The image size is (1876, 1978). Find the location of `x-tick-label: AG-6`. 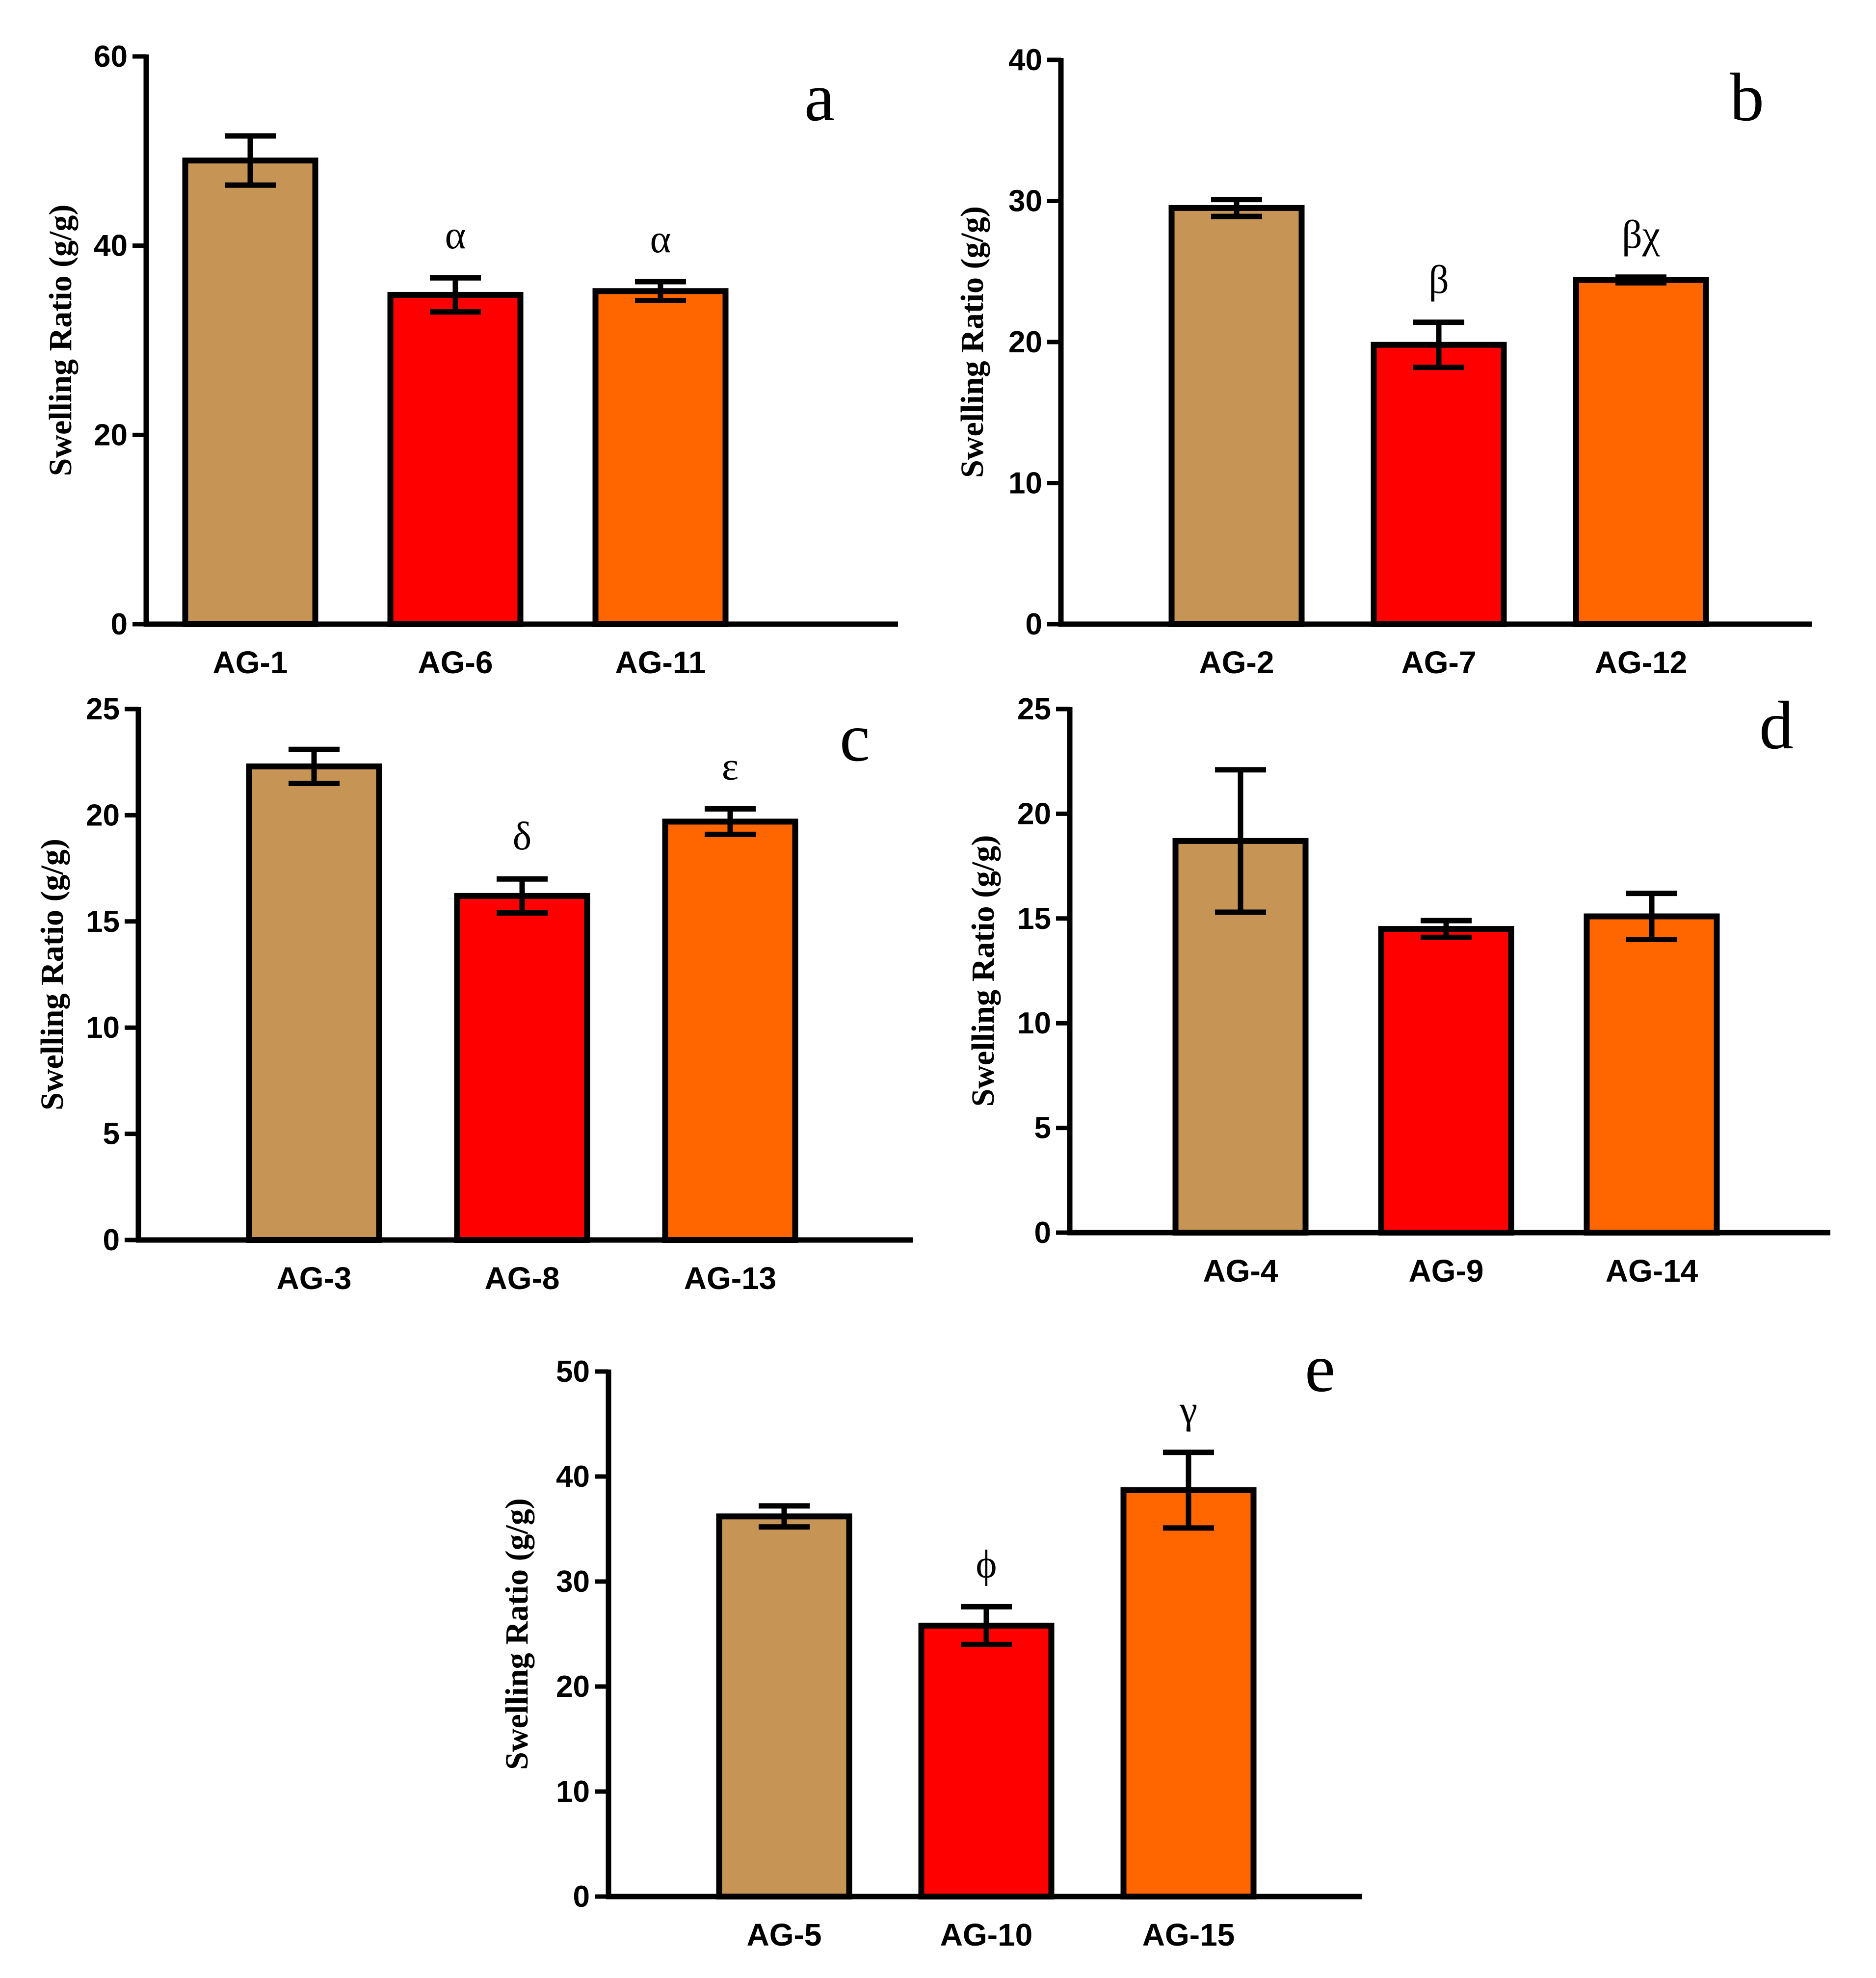

x-tick-label: AG-6 is located at coordinates (455, 662).